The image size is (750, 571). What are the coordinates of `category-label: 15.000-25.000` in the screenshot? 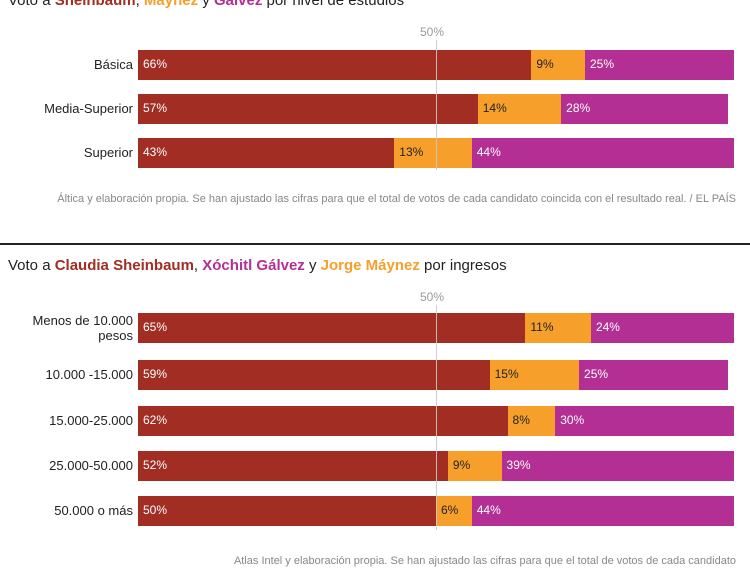 It's located at (91, 420).